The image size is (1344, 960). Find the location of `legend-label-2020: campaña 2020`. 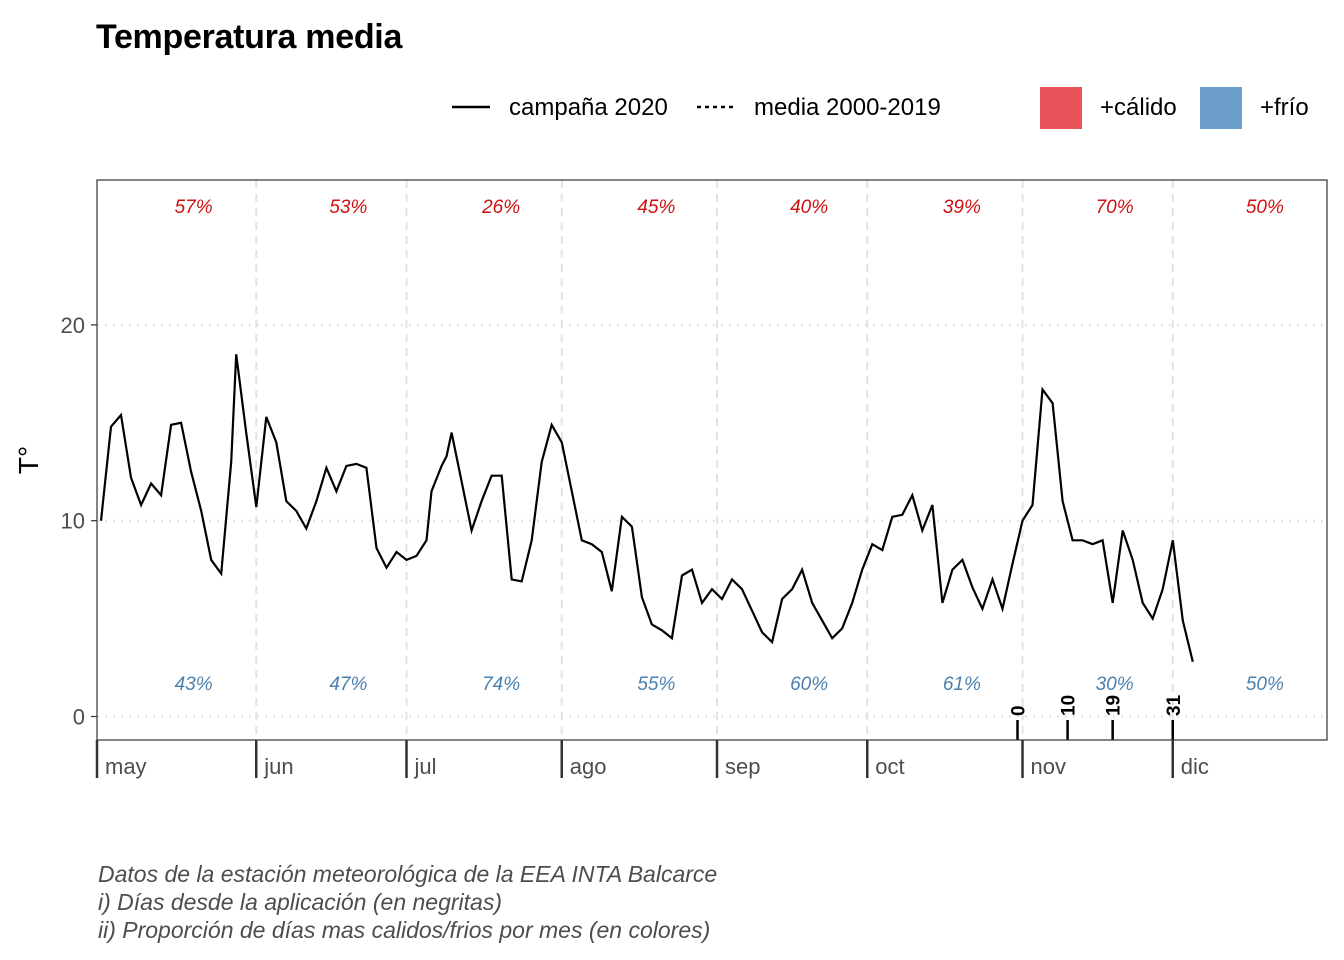

legend-label-2020: campaña 2020 is located at coordinates (588, 107).